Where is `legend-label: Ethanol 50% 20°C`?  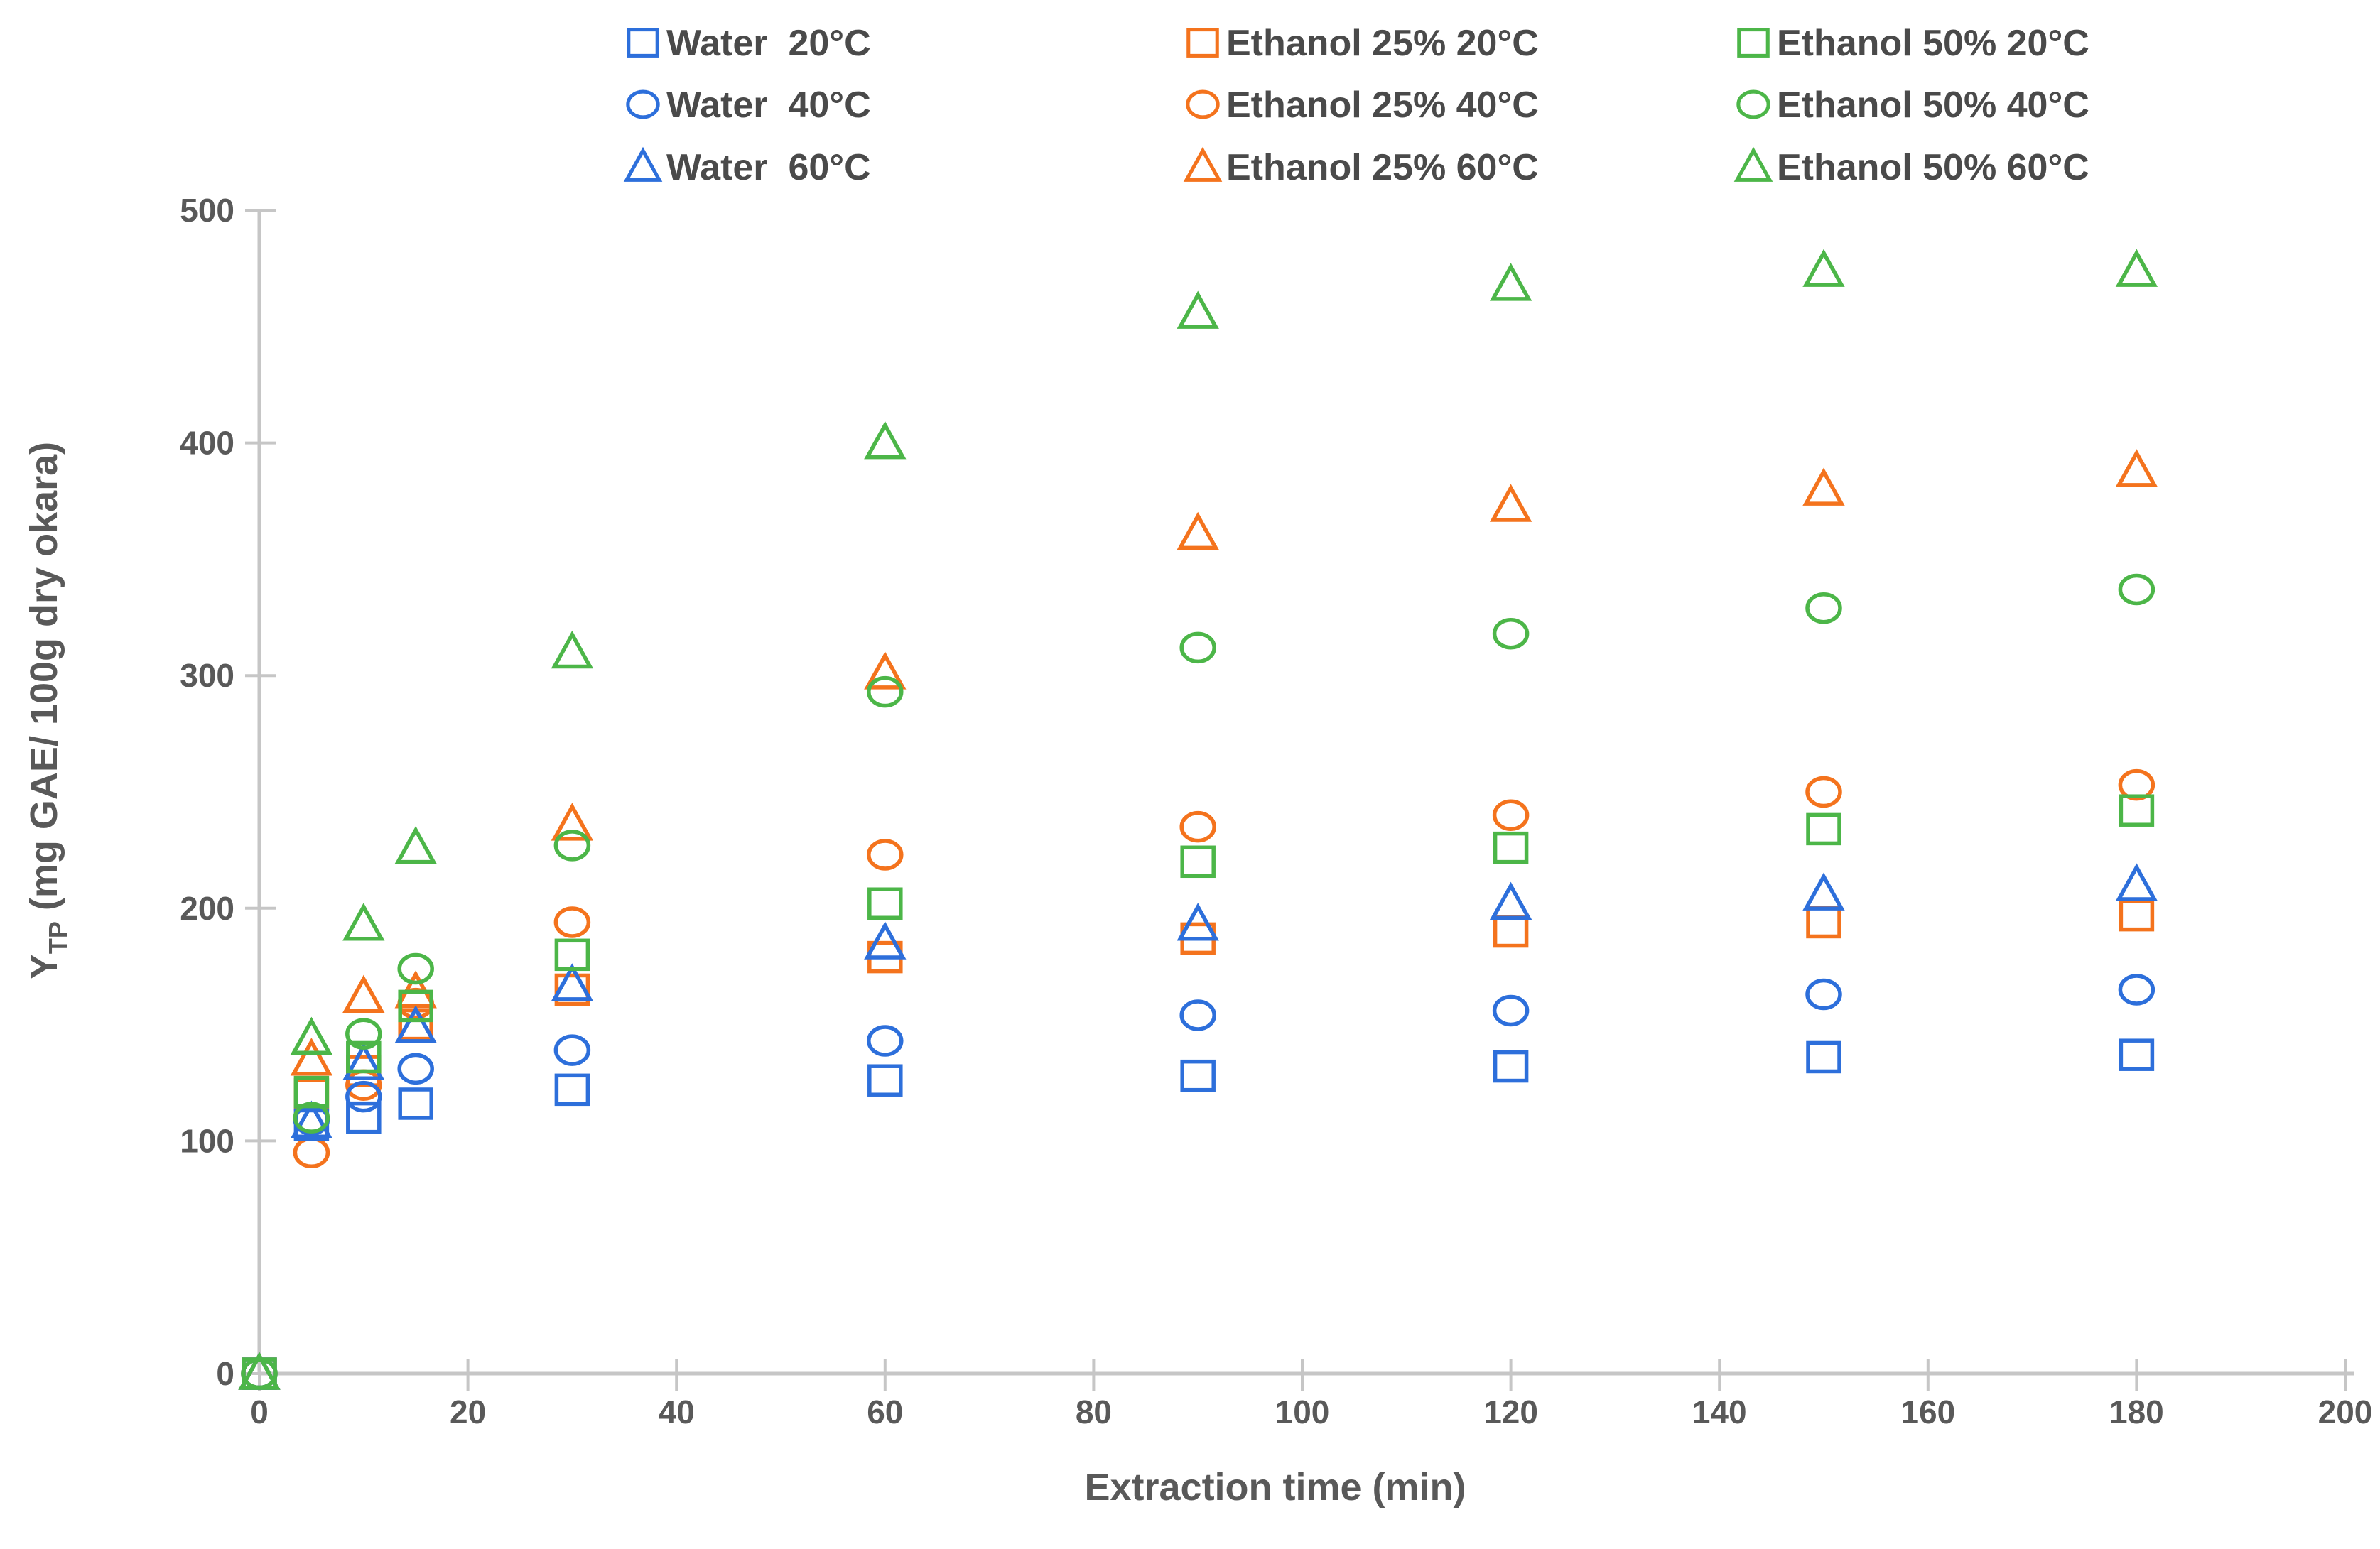 legend-label: Ethanol 50% 20°C is located at coordinates (1933, 43).